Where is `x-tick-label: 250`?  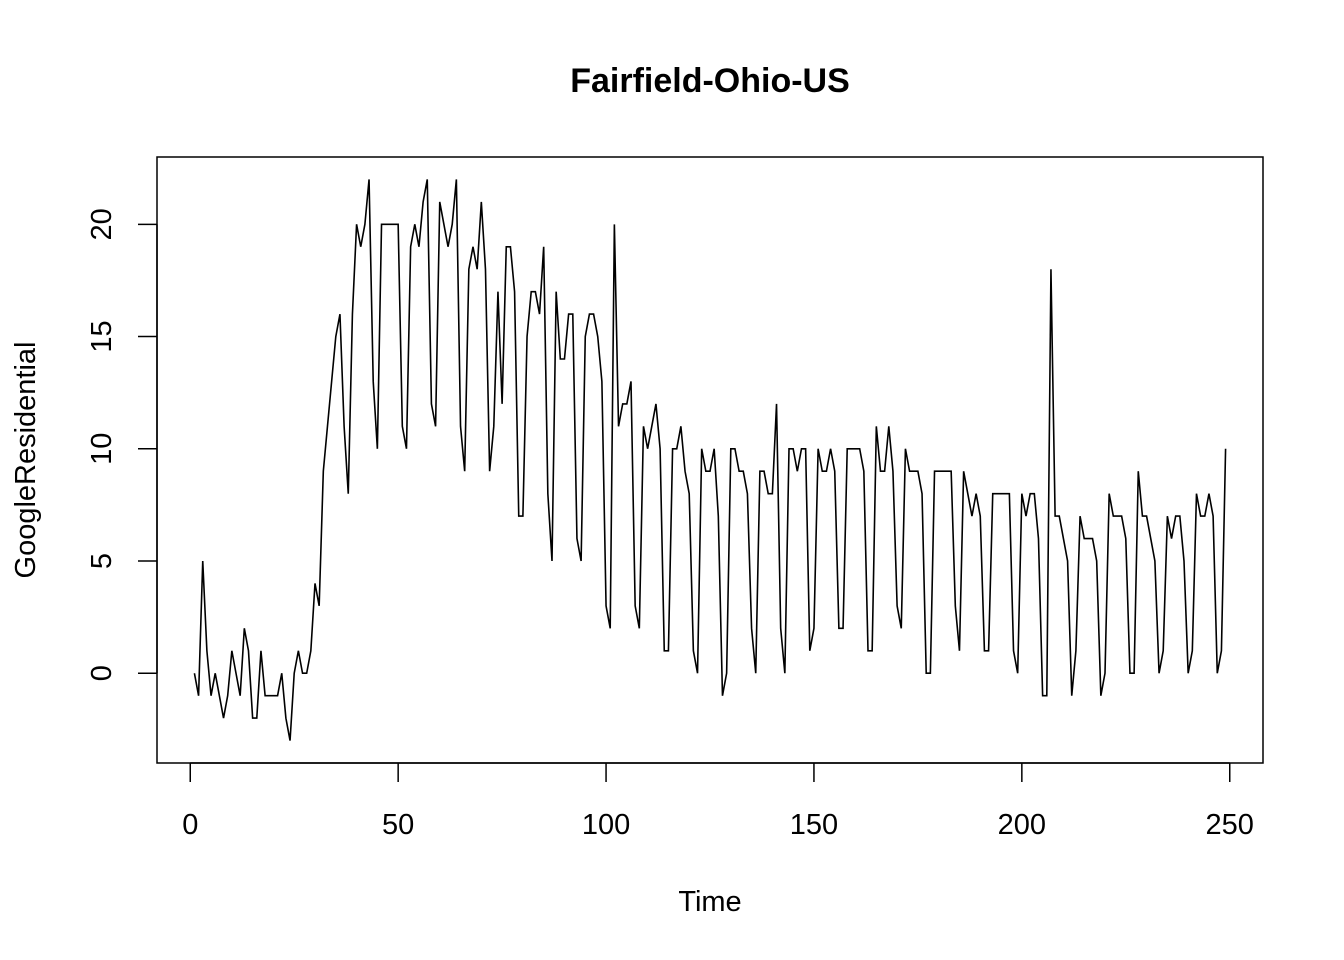 x-tick-label: 250 is located at coordinates (1230, 825).